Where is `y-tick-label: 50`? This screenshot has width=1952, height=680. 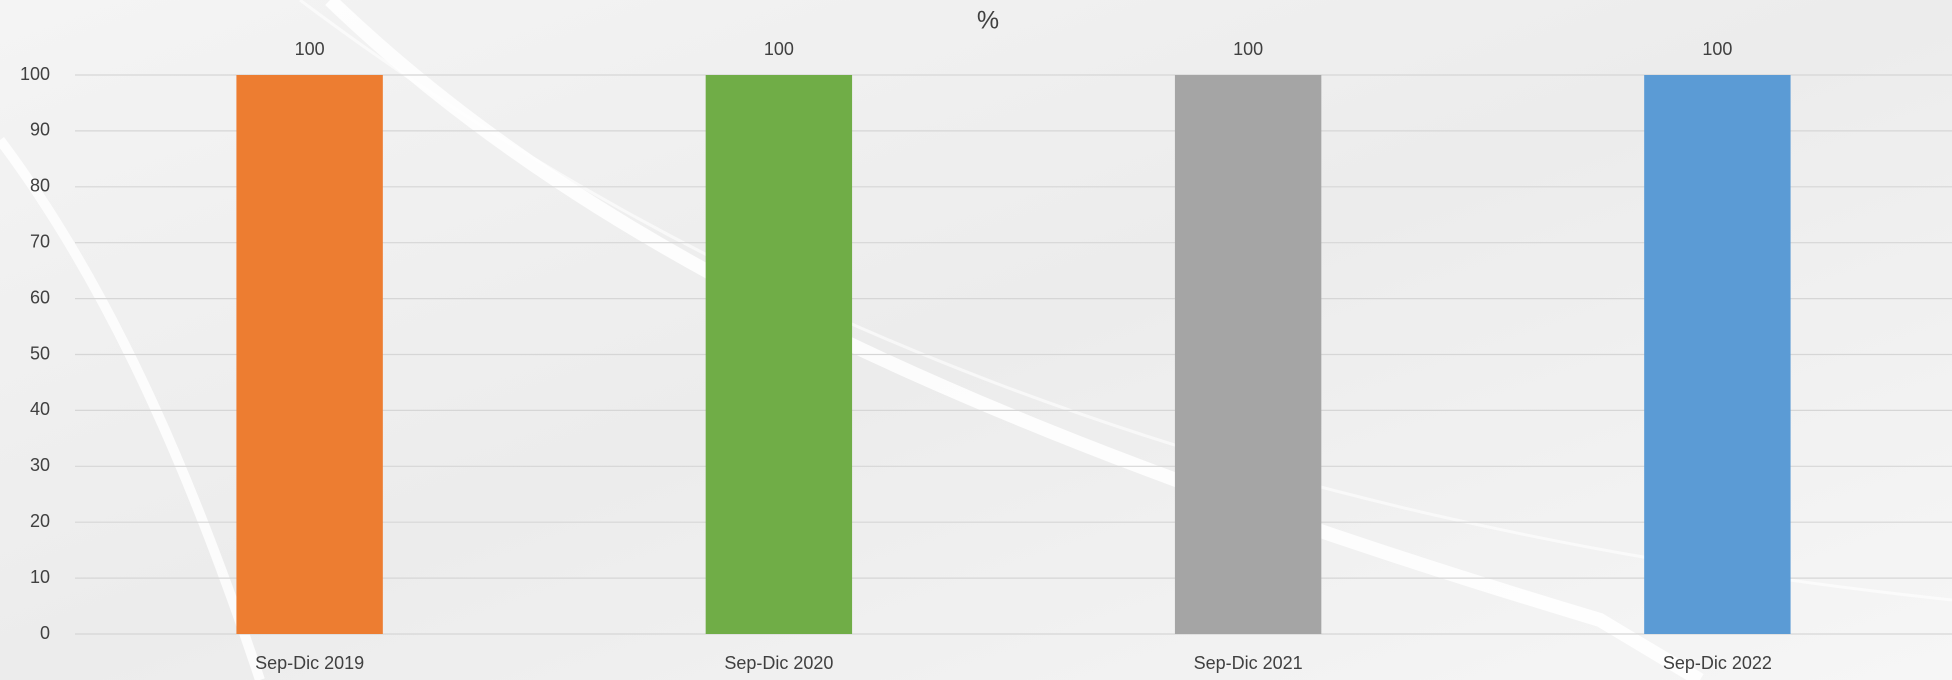 y-tick-label: 50 is located at coordinates (40, 353).